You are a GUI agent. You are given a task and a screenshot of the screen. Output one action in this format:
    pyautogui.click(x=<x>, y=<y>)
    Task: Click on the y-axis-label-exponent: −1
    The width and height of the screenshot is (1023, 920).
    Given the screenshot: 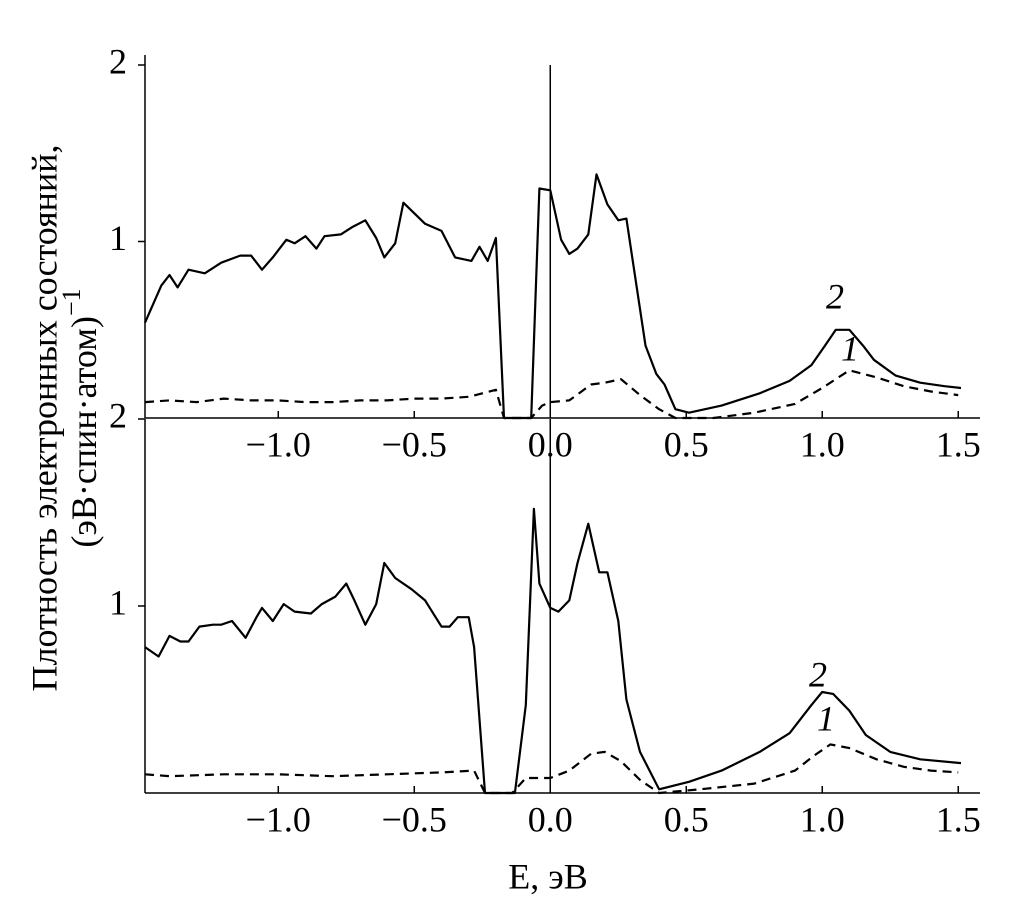 What is the action you would take?
    pyautogui.click(x=71, y=302)
    